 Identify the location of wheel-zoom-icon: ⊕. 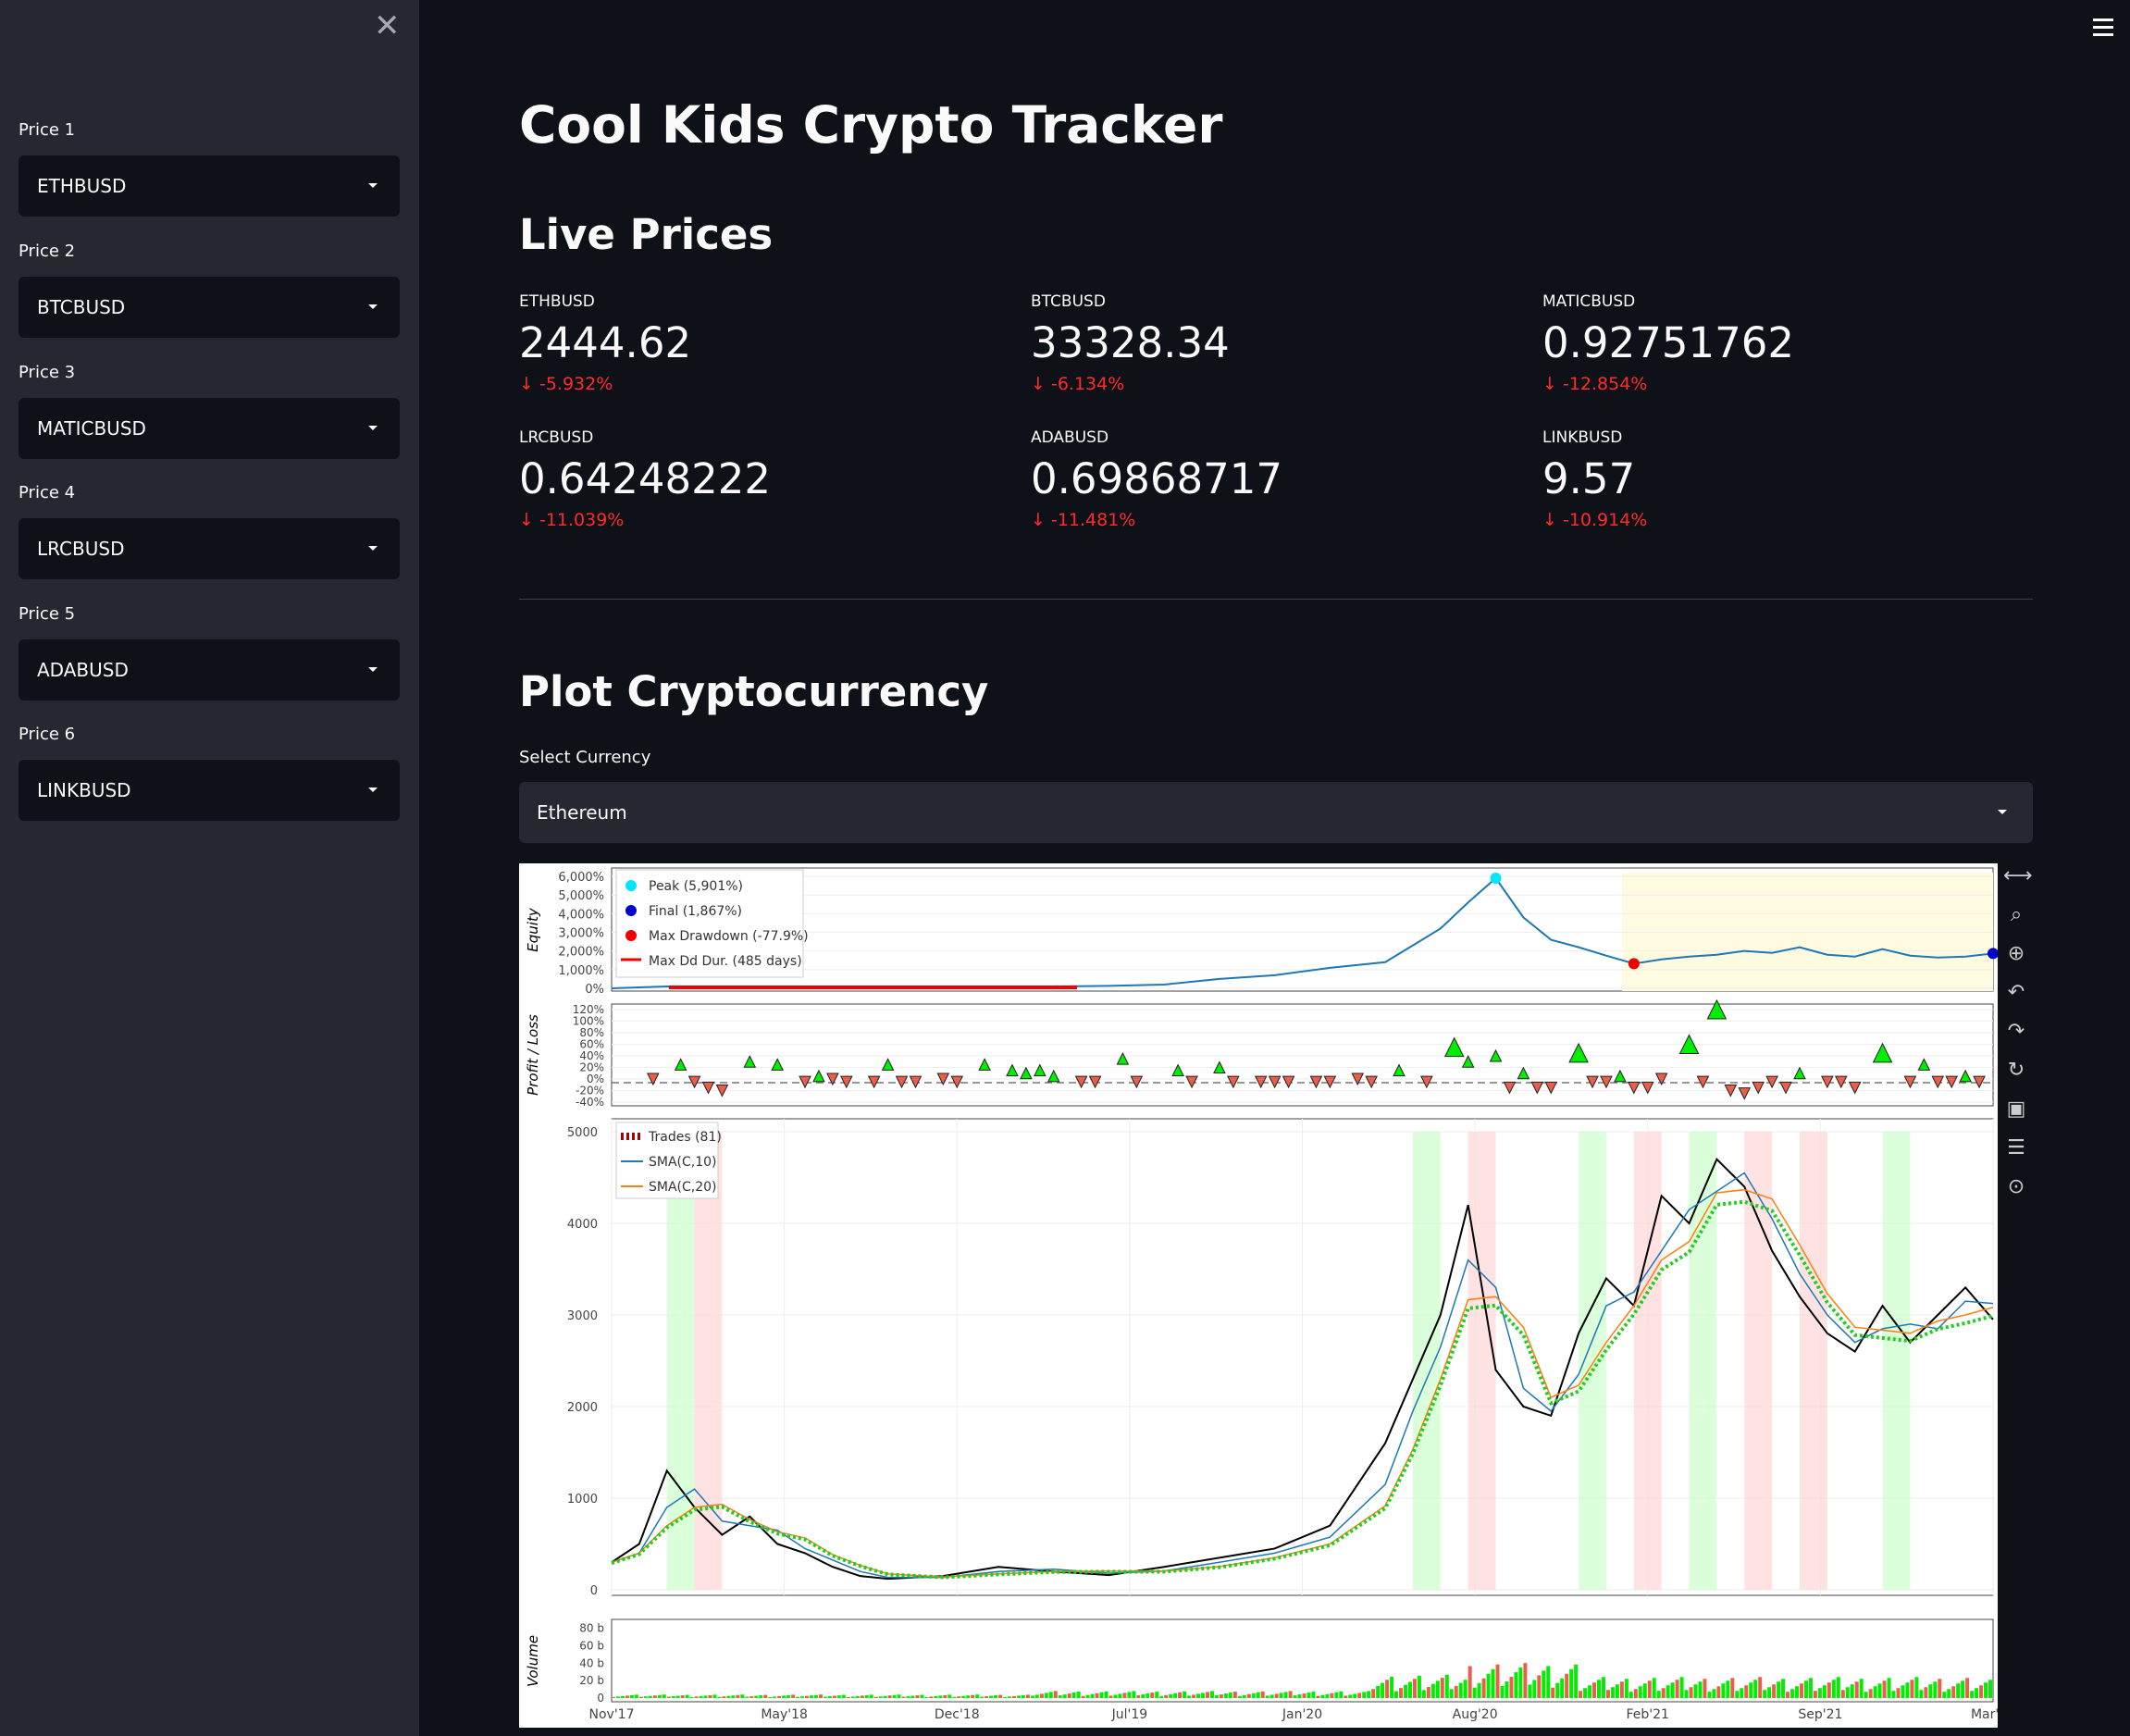
(2016, 953).